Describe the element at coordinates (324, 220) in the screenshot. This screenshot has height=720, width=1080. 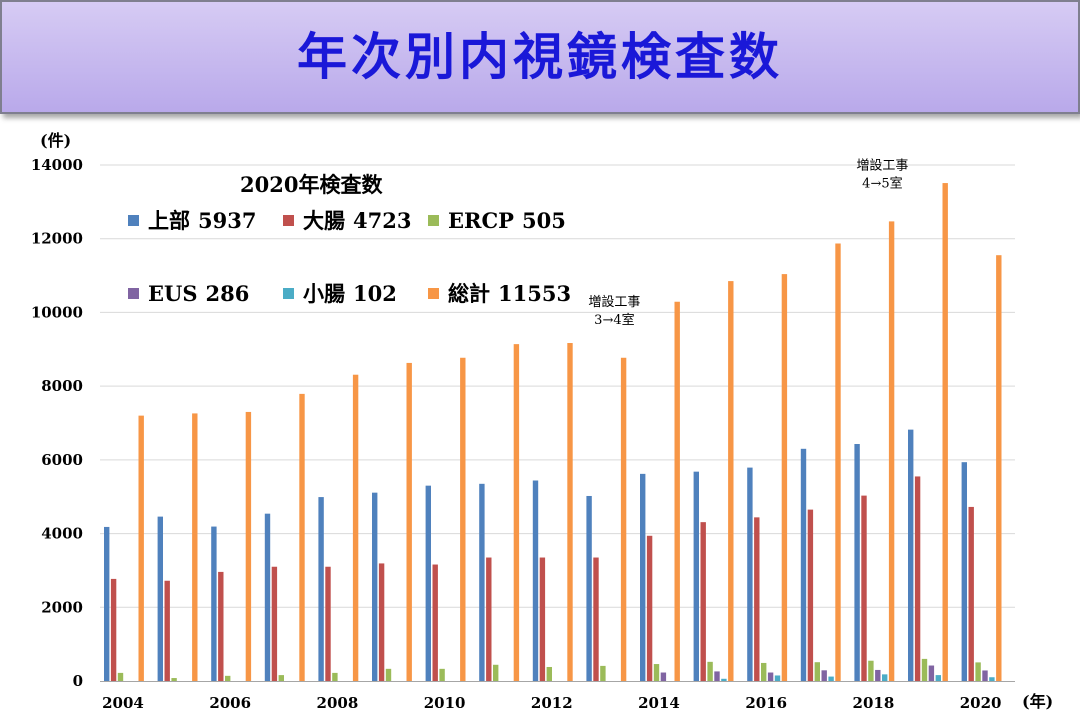
I see `legend-series-name: 大腸` at that location.